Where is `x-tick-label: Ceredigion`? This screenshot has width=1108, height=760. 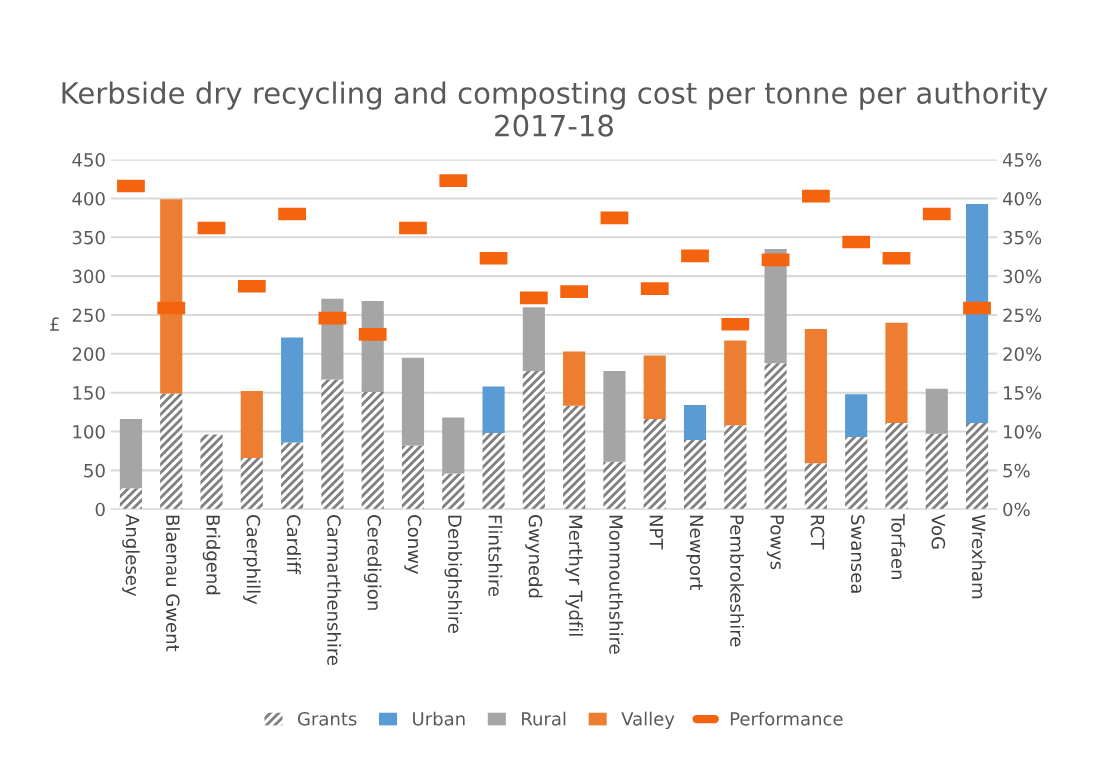
x-tick-label: Ceredigion is located at coordinates (372, 562).